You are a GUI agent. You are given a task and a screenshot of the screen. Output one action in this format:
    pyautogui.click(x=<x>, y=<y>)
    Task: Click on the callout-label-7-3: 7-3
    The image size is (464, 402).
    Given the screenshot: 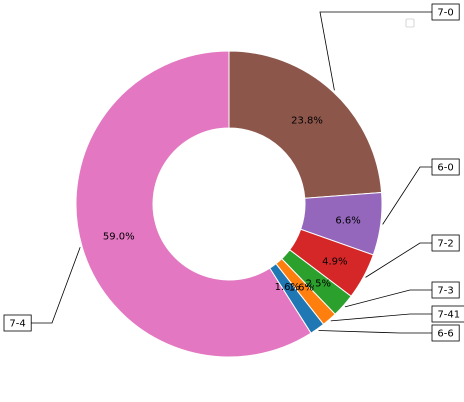 What is the action you would take?
    pyautogui.click(x=445, y=291)
    